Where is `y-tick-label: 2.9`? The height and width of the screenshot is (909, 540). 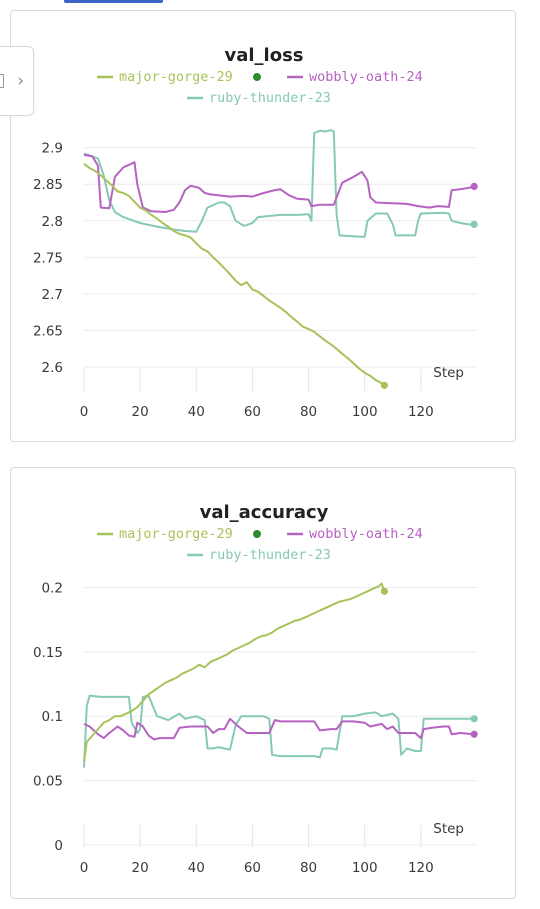
y-tick-label: 2.9 is located at coordinates (52, 149).